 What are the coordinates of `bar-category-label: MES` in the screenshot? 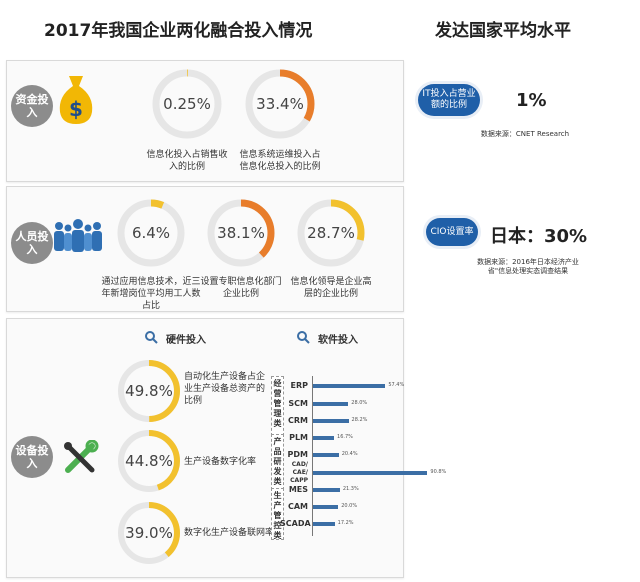 It's located at (298, 489).